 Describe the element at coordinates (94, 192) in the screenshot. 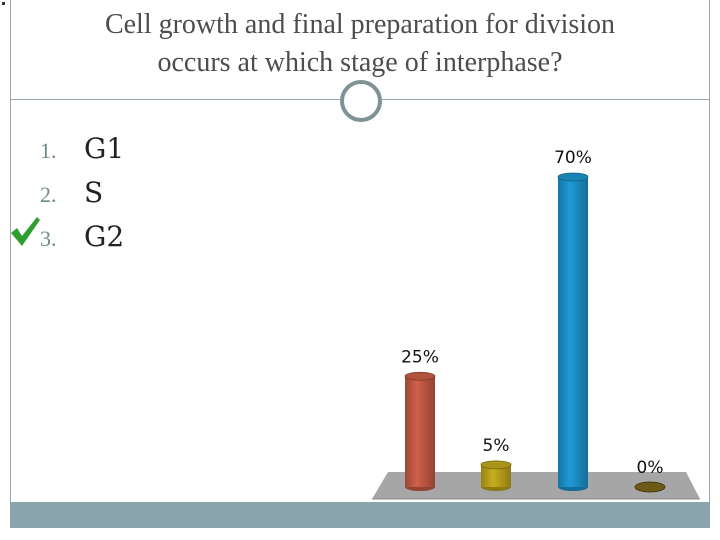

I see `answer-text: S` at that location.